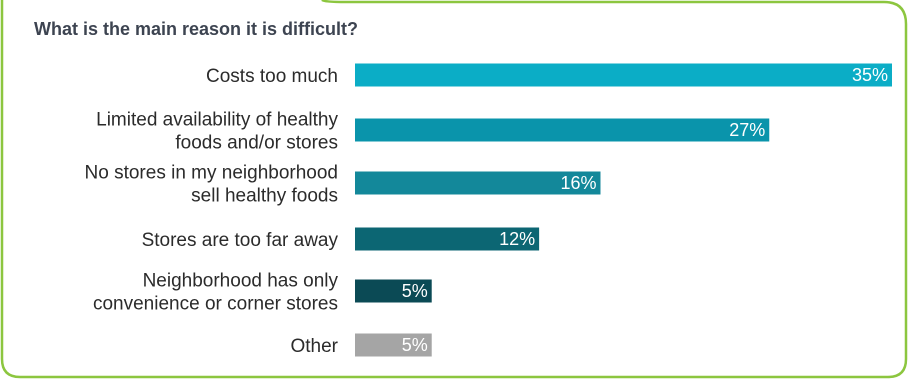 This screenshot has width=908, height=379. I want to click on category-label: Stores are too far away, so click(240, 240).